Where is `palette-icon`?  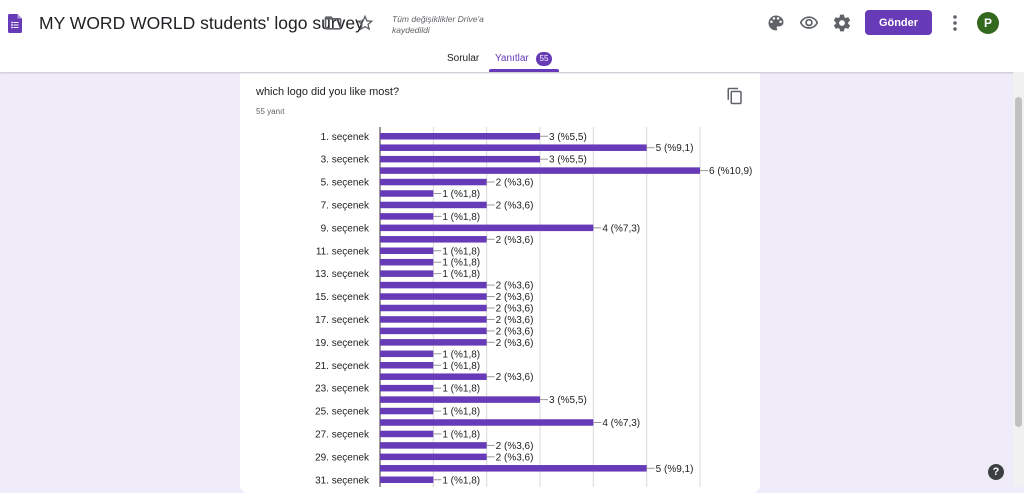 palette-icon is located at coordinates (776, 23).